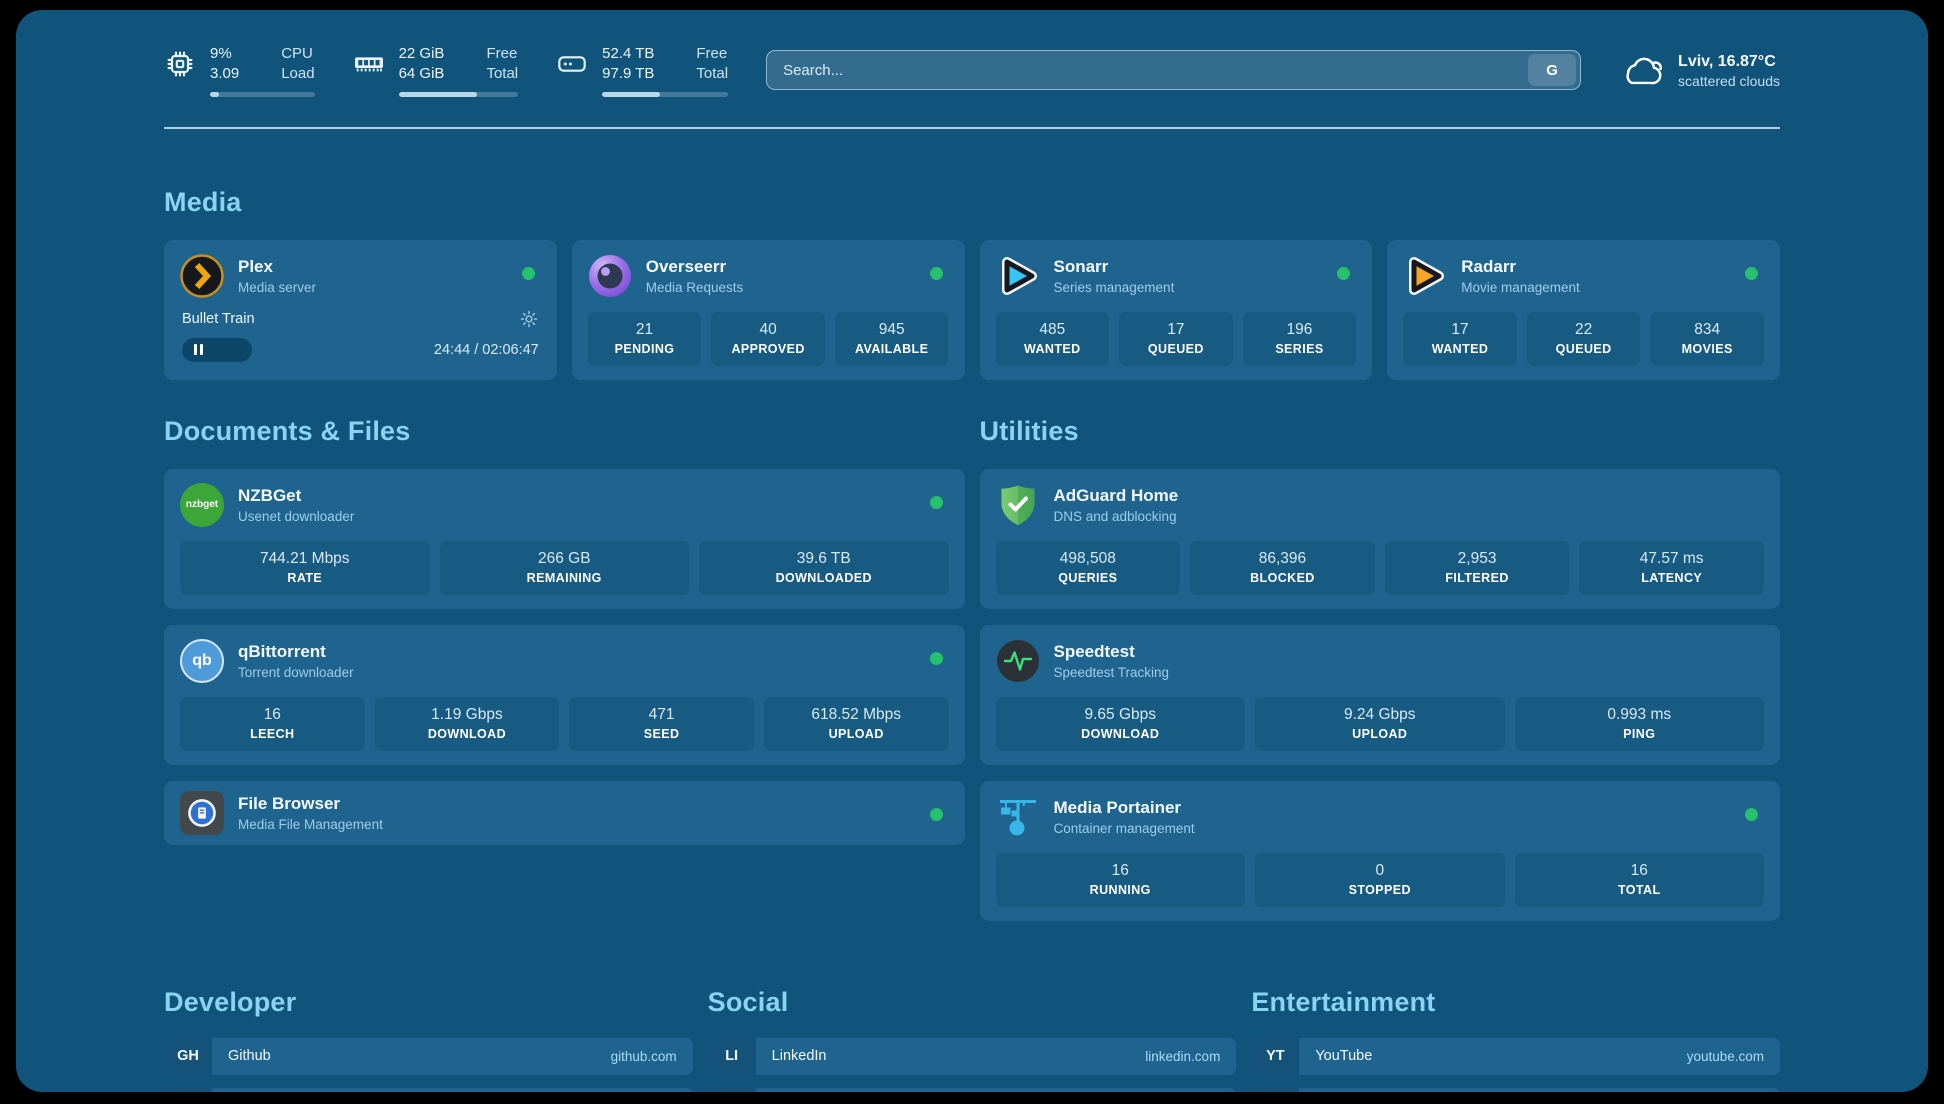  What do you see at coordinates (1282, 567) in the screenshot?
I see `stat-blocked: 86,396 BLOCKED` at bounding box center [1282, 567].